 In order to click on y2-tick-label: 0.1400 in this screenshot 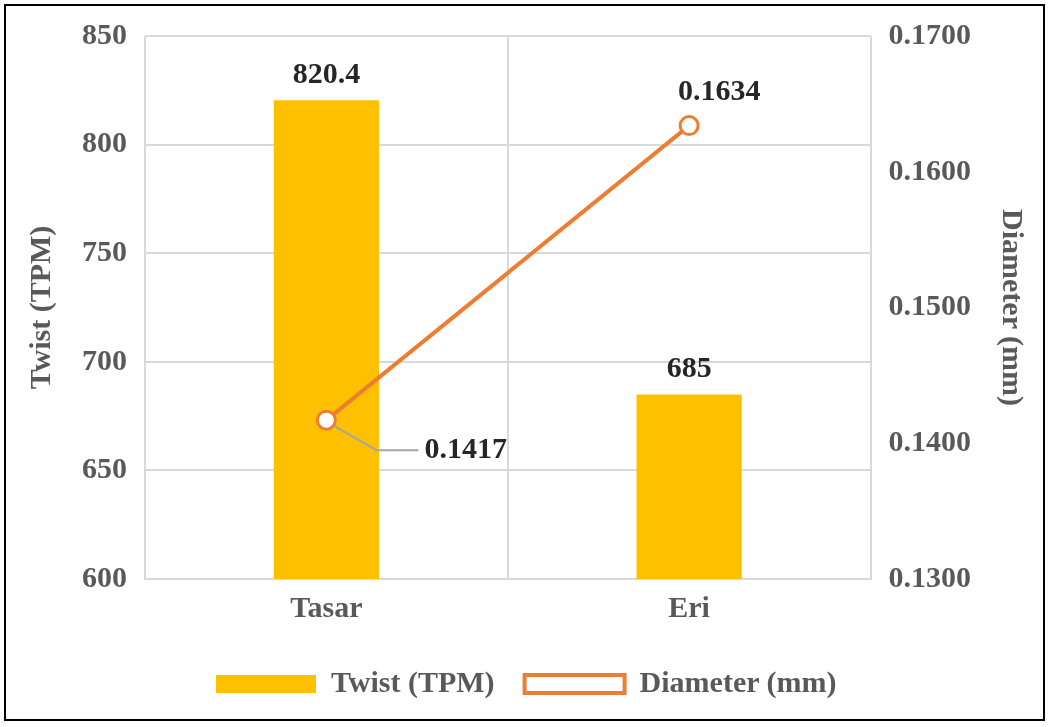, I will do `click(929, 440)`.